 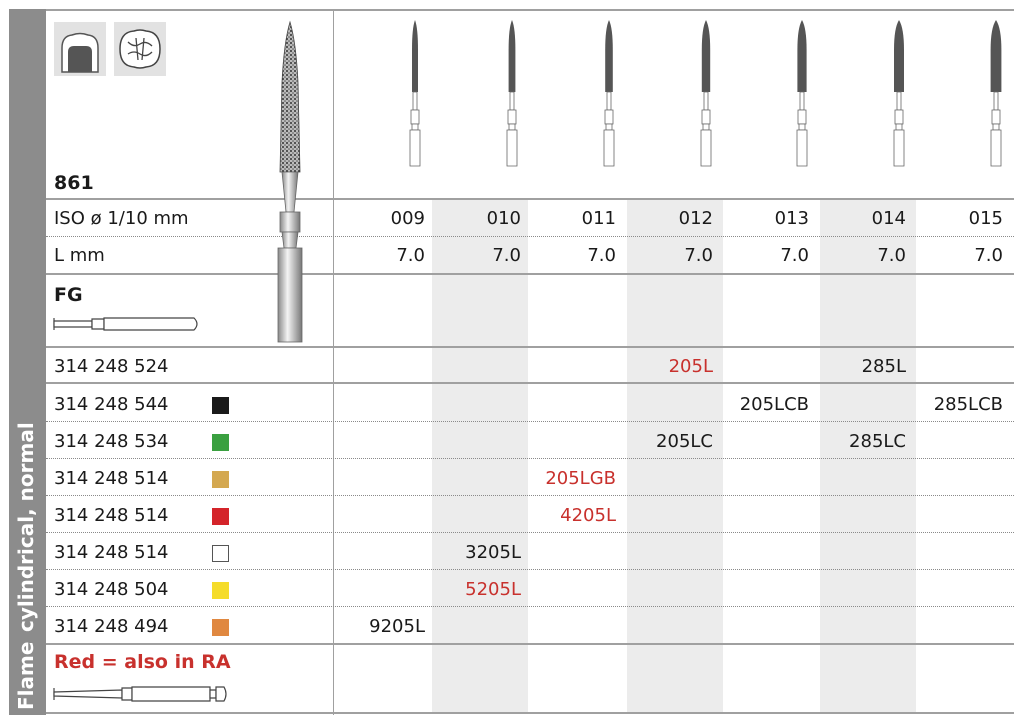 What do you see at coordinates (530, 274) in the screenshot?
I see `length-divider` at bounding box center [530, 274].